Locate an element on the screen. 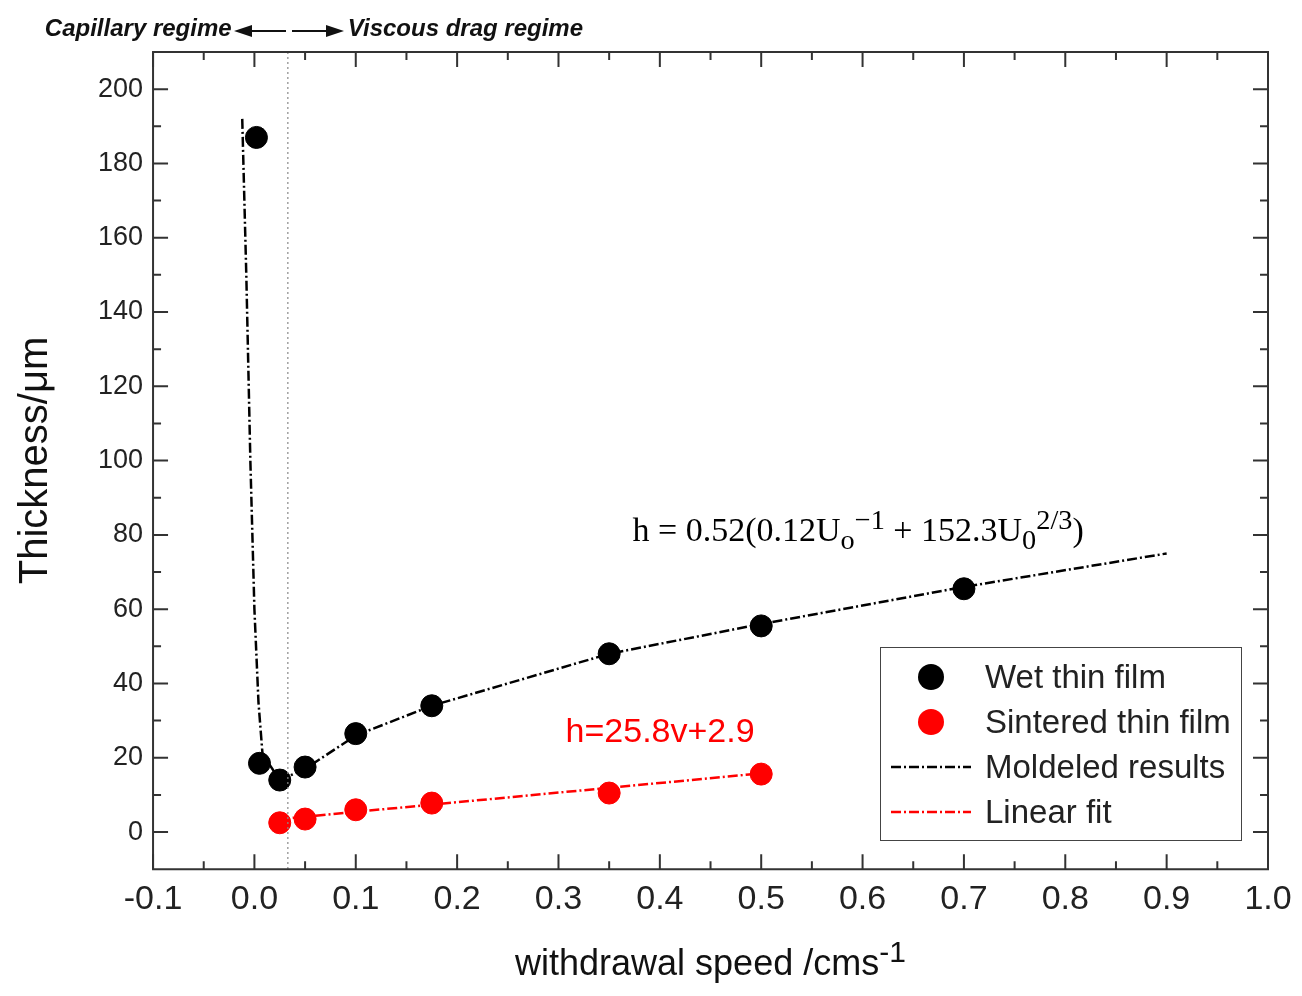 The image size is (1302, 996). x-tick-label: 0.4 is located at coordinates (660, 896).